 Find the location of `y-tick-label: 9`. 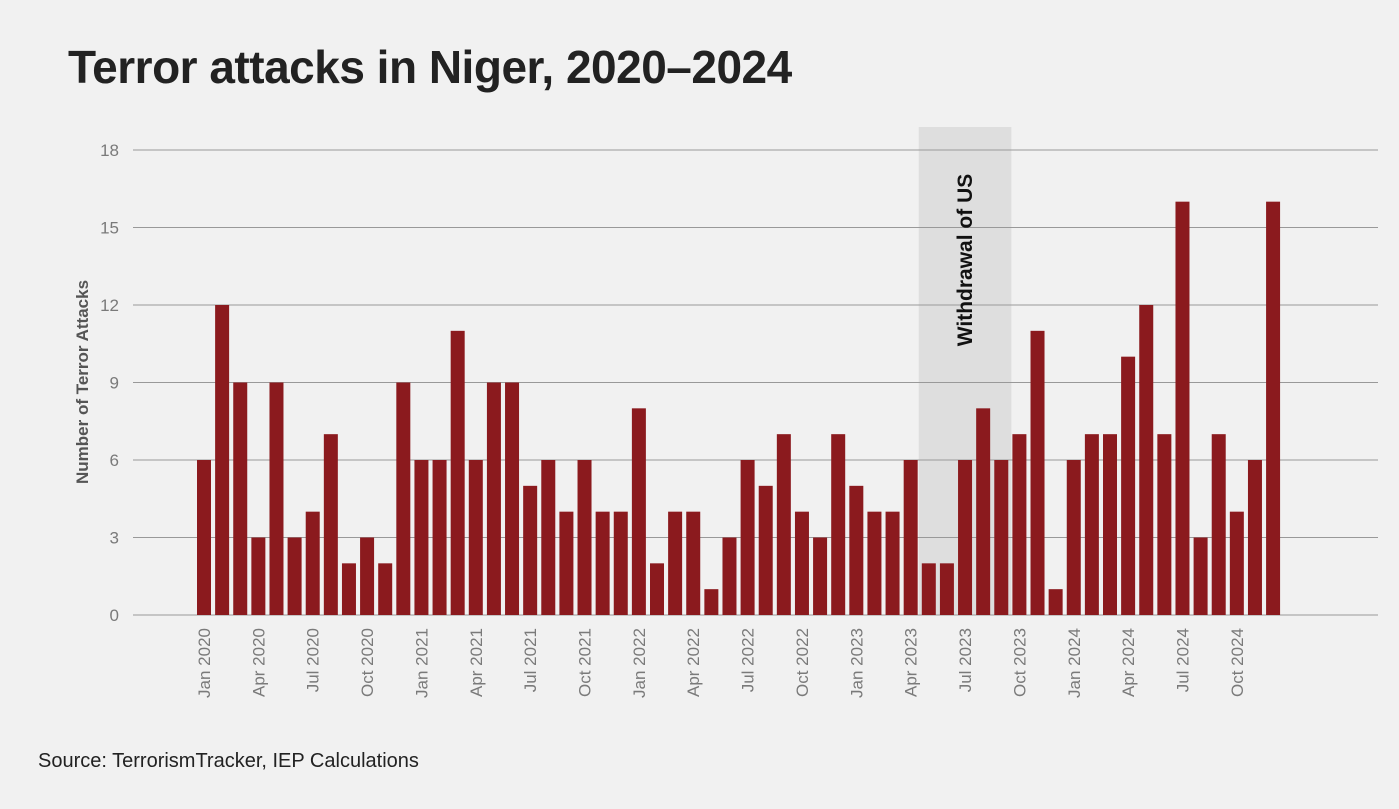

y-tick-label: 9 is located at coordinates (114, 383).